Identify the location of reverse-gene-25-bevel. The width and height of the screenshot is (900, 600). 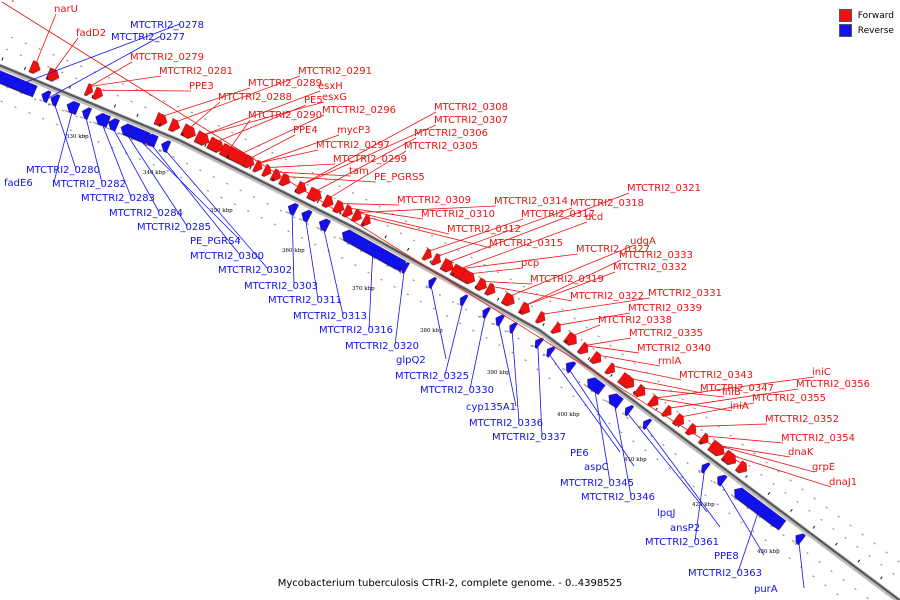
(608, 403).